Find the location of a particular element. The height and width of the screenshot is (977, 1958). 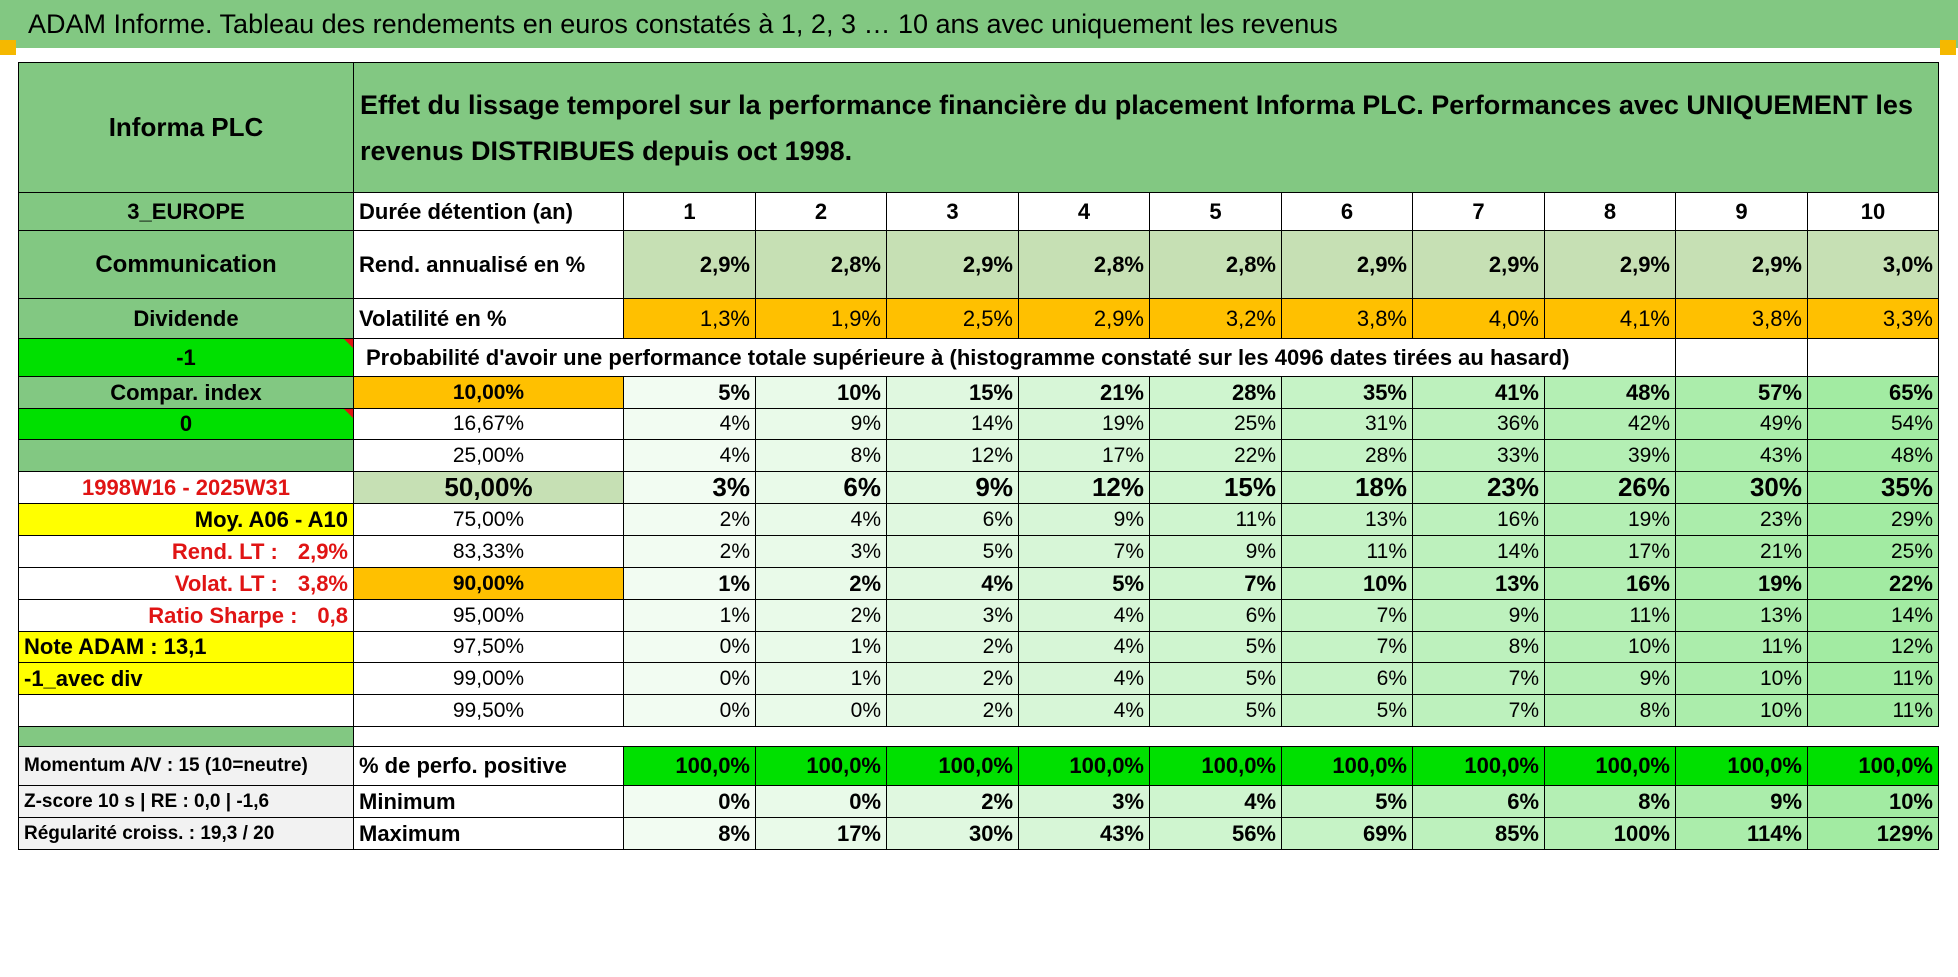

zero-cell: 0 is located at coordinates (186, 424).